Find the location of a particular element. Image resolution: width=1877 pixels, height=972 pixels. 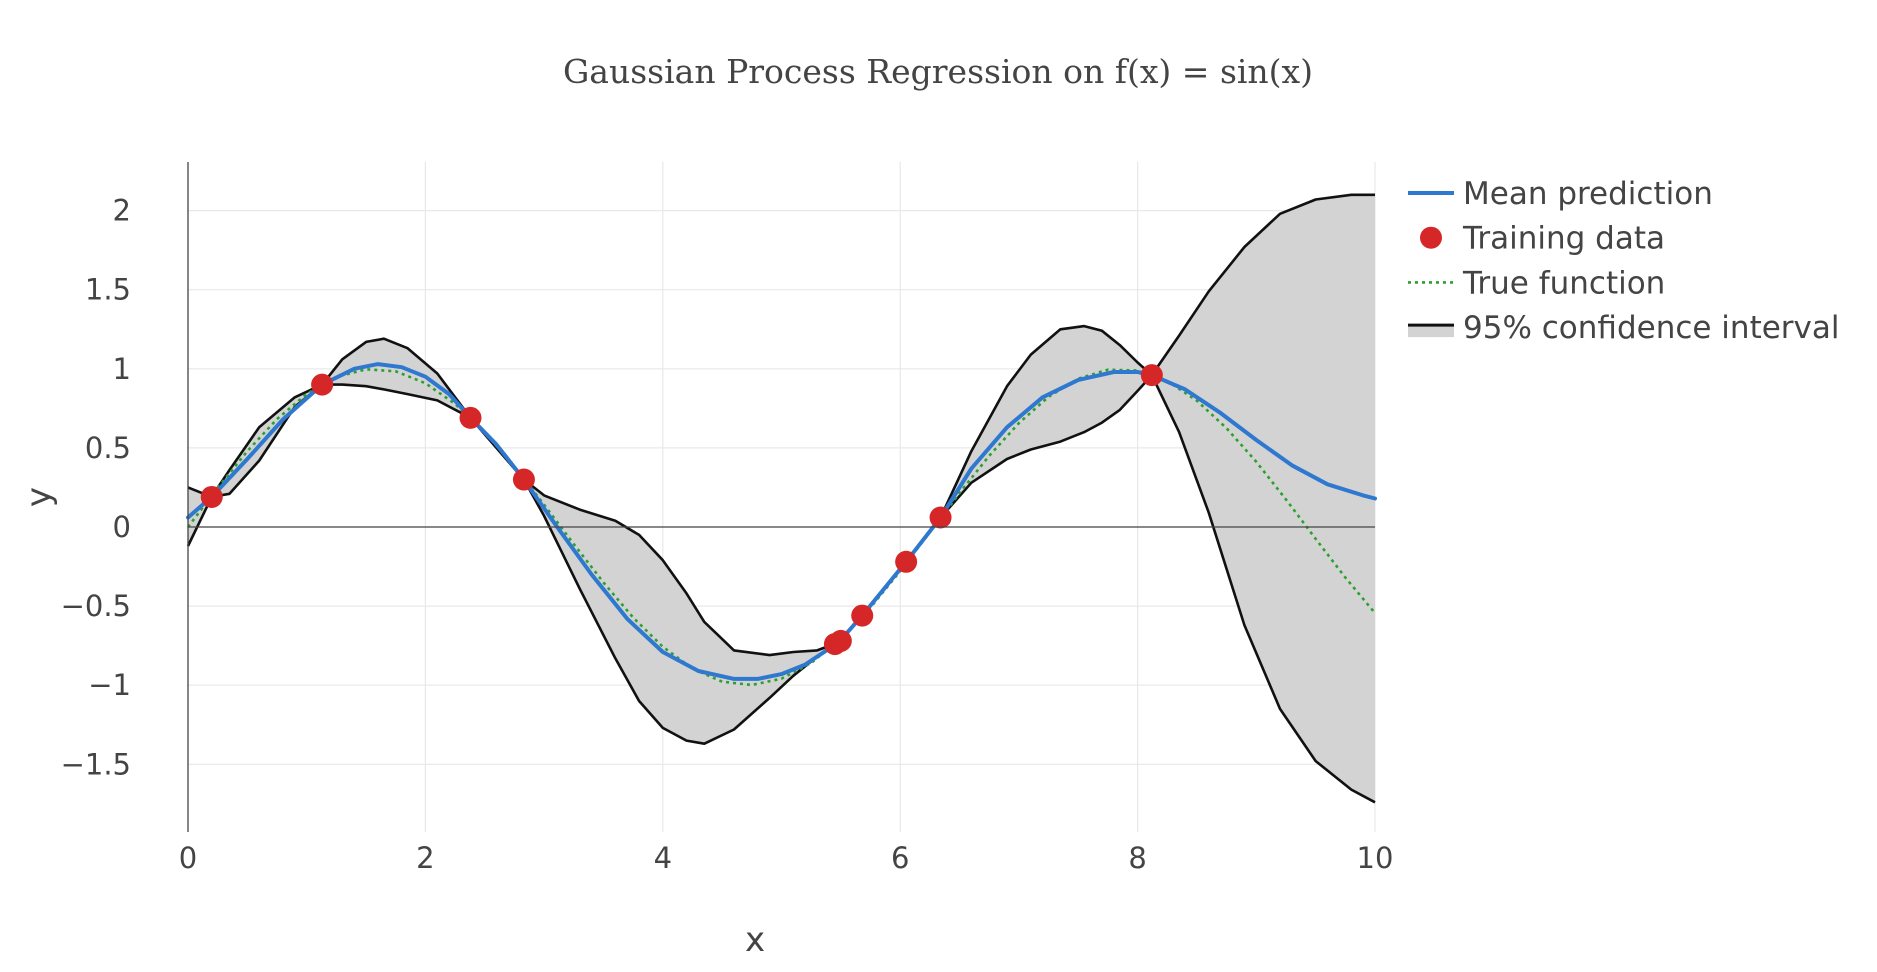

y-tick-label: 0.5 is located at coordinates (108, 448).